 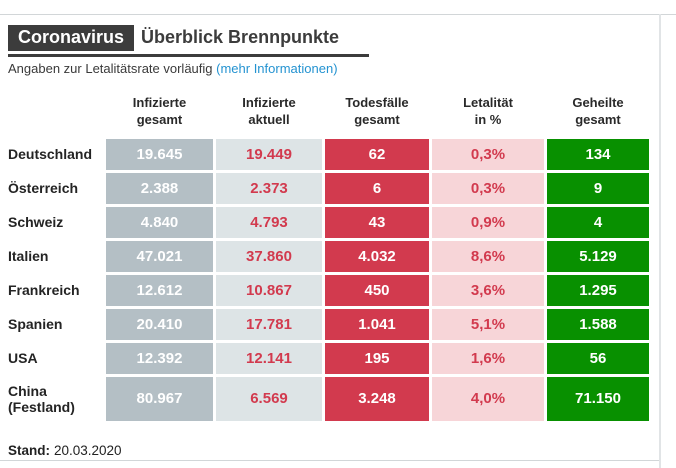 I want to click on cell-recovered: 9, so click(x=598, y=188).